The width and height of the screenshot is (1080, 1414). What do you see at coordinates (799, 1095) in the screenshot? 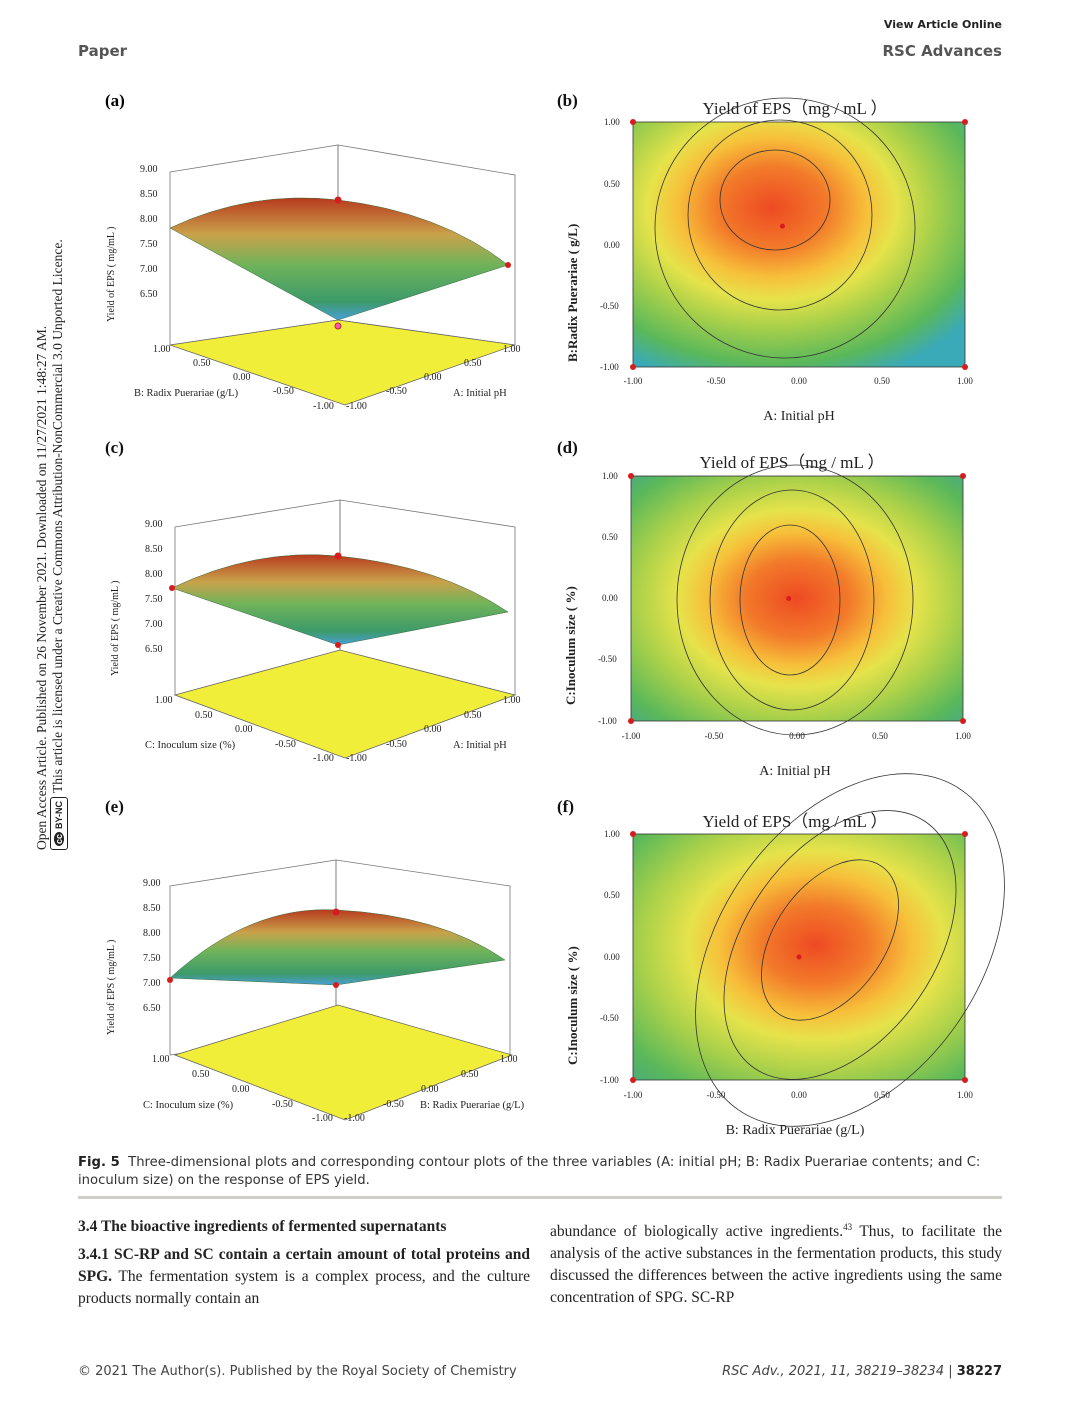
I see `panel-f-xticks: -1.00 -0.50 0.00 0.50 1.00` at bounding box center [799, 1095].